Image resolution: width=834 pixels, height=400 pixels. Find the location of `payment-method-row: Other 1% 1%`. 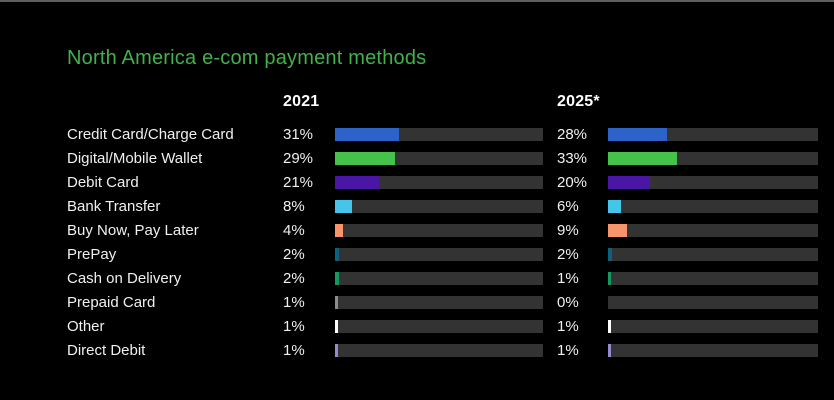

payment-method-row: Other 1% 1% is located at coordinates (442, 326).